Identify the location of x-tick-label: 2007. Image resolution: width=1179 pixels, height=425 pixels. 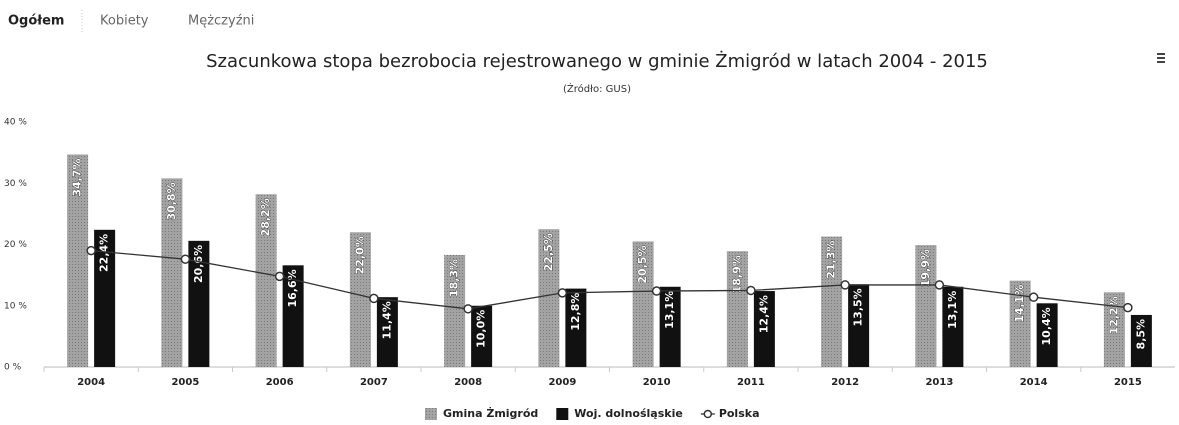
(374, 382).